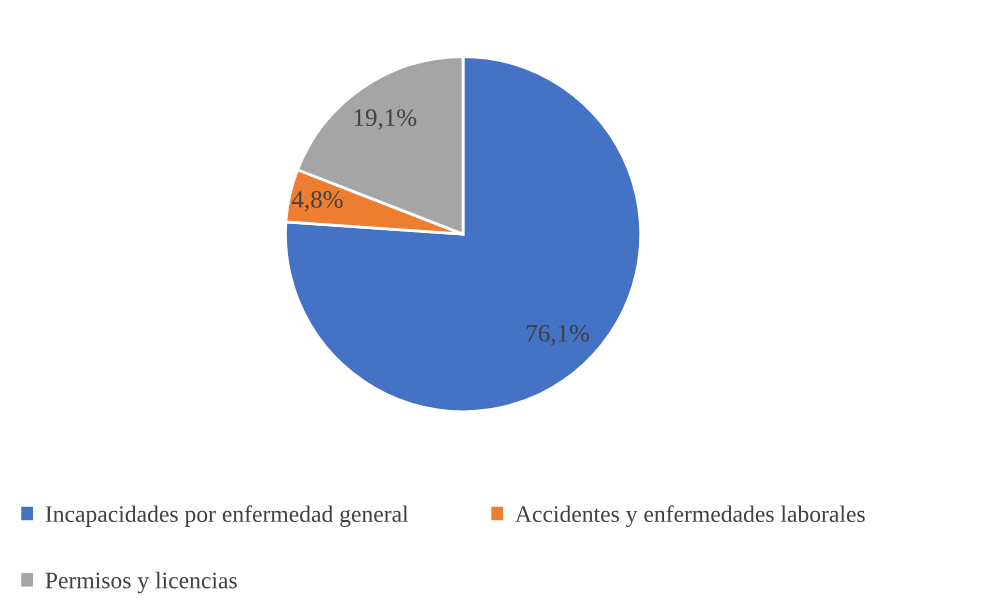 The image size is (1006, 605). Describe the element at coordinates (317, 201) in the screenshot. I see `data-label: 4,8%` at that location.